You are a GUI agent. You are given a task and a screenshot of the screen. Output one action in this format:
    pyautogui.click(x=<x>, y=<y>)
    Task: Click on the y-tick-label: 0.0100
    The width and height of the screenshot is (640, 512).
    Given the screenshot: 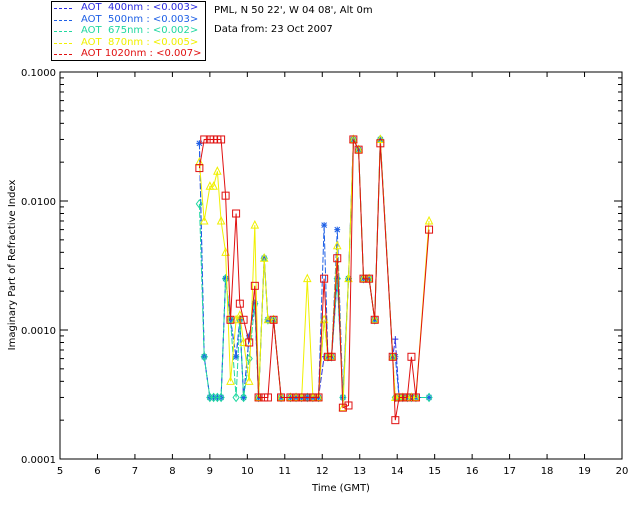 What is the action you would take?
    pyautogui.click(x=38, y=202)
    